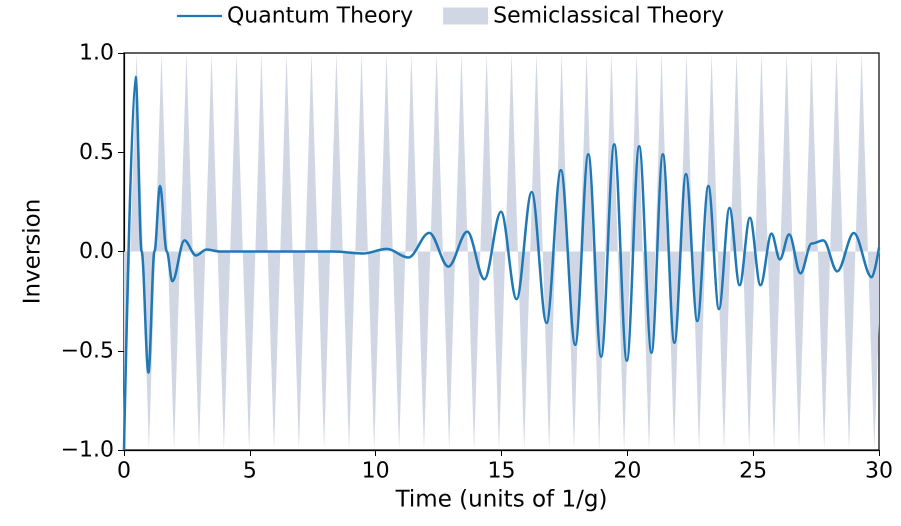 The image size is (901, 526). What do you see at coordinates (87, 450) in the screenshot?
I see `y-tick-label: −1.0` at bounding box center [87, 450].